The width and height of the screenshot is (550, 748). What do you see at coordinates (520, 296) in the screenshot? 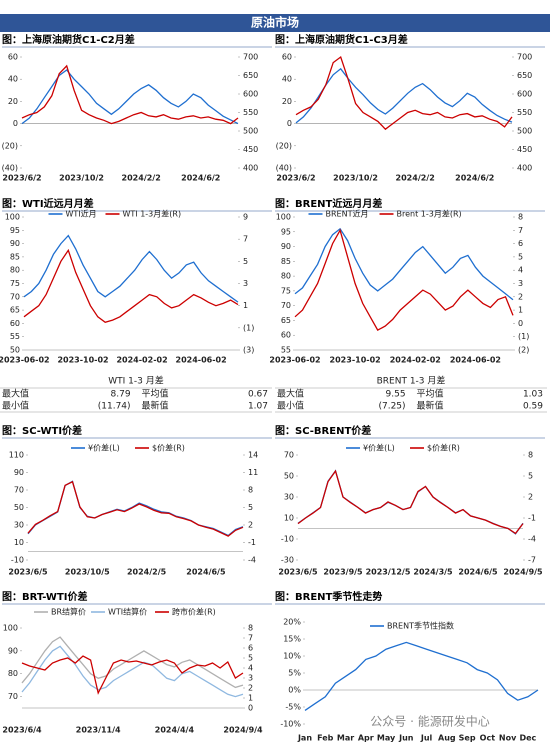
I see `y2-tick-label: 2` at bounding box center [520, 296].